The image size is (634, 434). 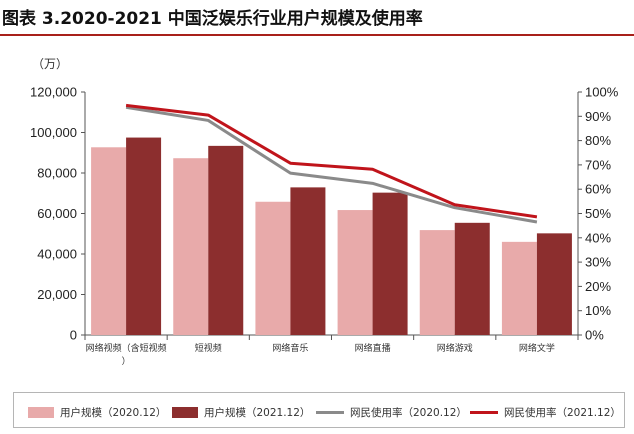 I want to click on legend-swatch-users-2020, so click(x=41, y=412).